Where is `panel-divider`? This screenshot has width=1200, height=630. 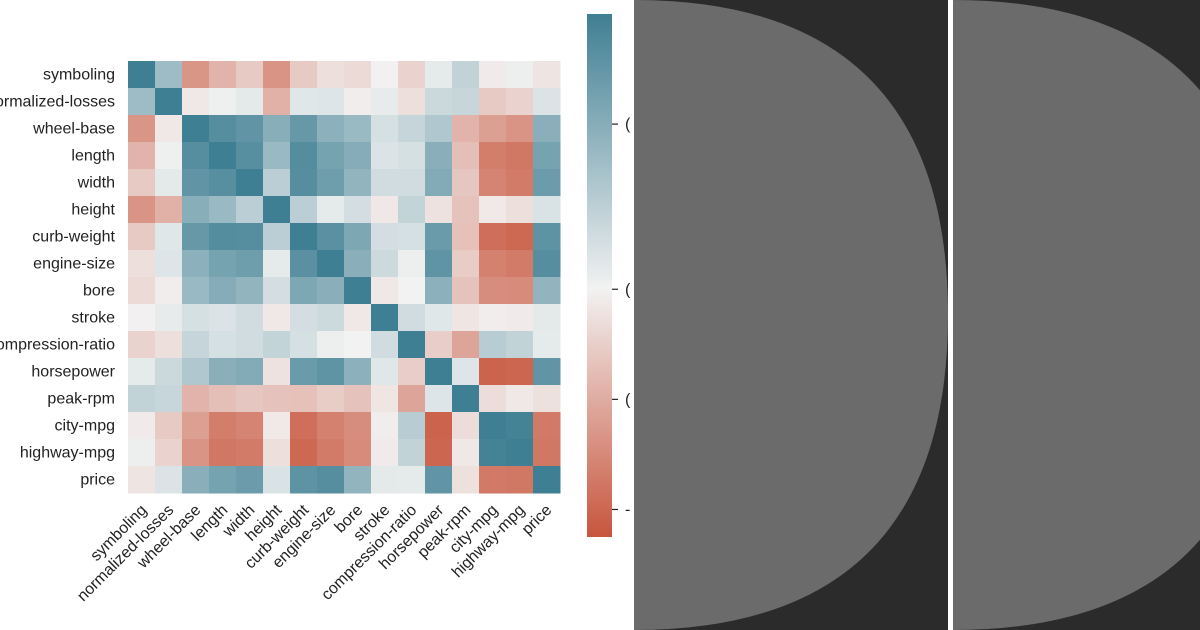
panel-divider is located at coordinates (950, 315).